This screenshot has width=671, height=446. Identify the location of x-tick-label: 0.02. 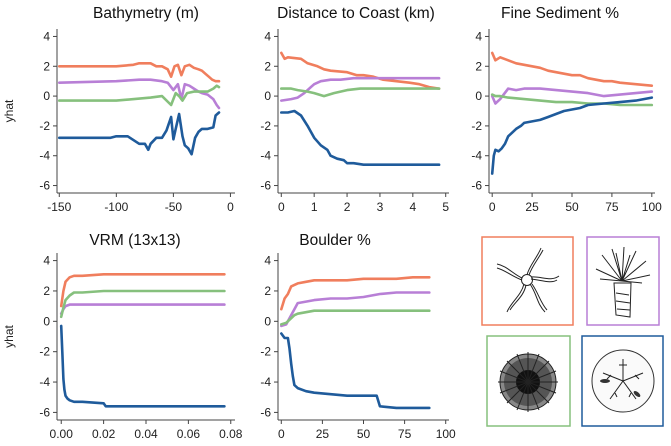
(104, 434).